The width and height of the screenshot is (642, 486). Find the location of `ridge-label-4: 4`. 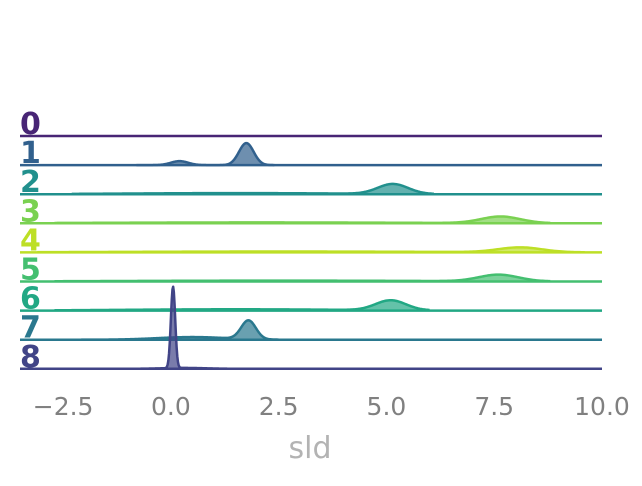

ridge-label-4: 4 is located at coordinates (30, 240).